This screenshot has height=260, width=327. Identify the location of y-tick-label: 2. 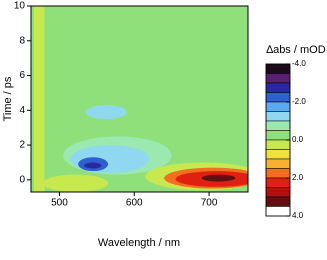
(22, 145).